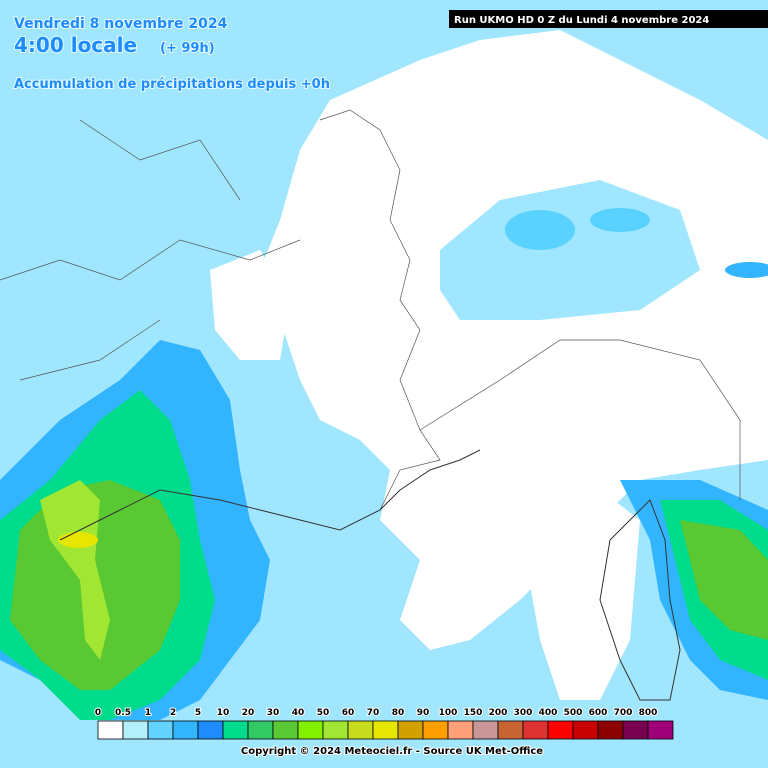 The image size is (768, 768). Describe the element at coordinates (573, 713) in the screenshot. I see `legend-label: 500` at that location.